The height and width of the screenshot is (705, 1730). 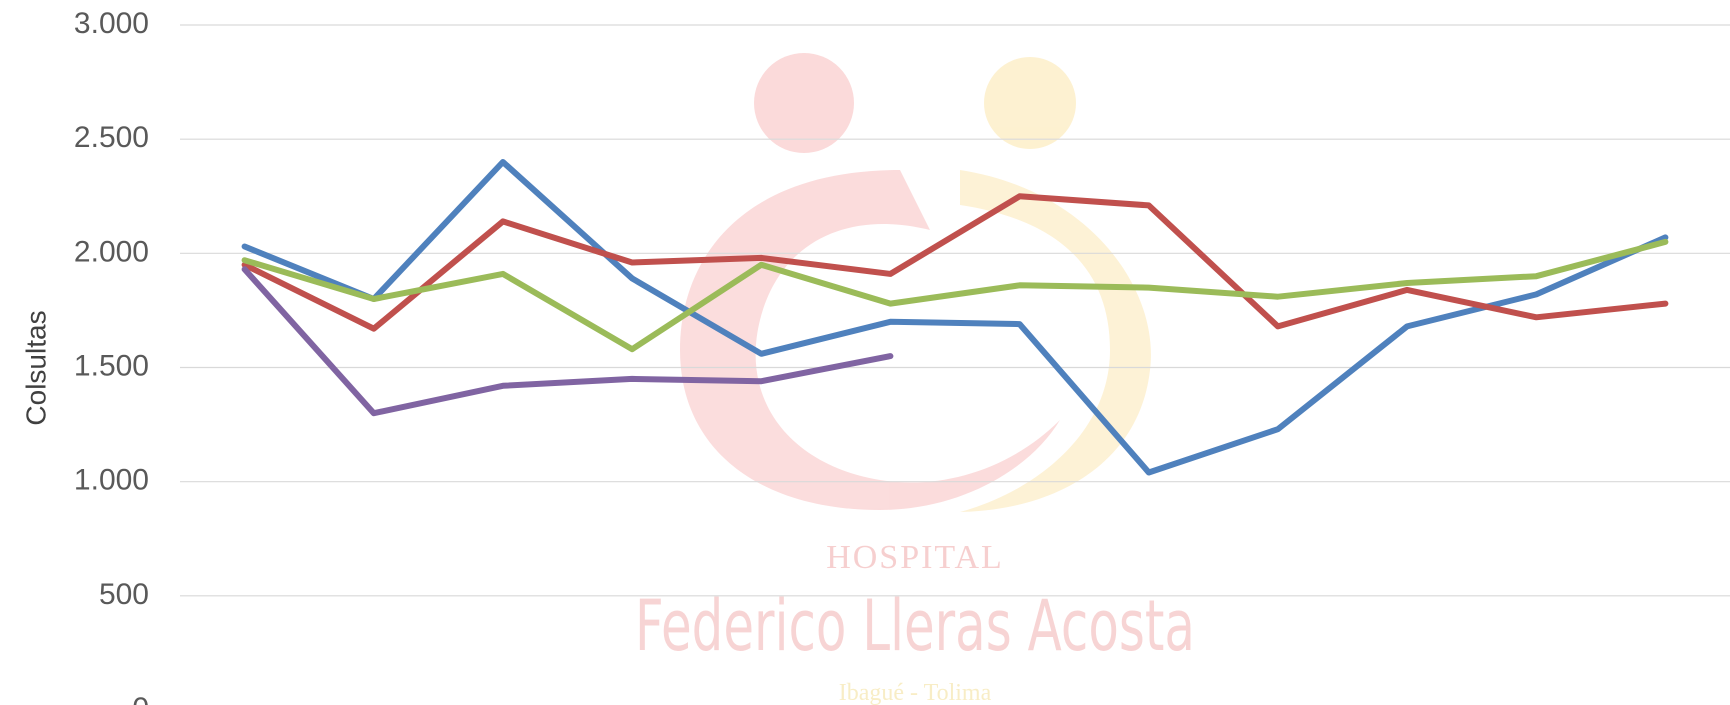 I want to click on y-tick-label: 2.500, so click(x=111, y=137).